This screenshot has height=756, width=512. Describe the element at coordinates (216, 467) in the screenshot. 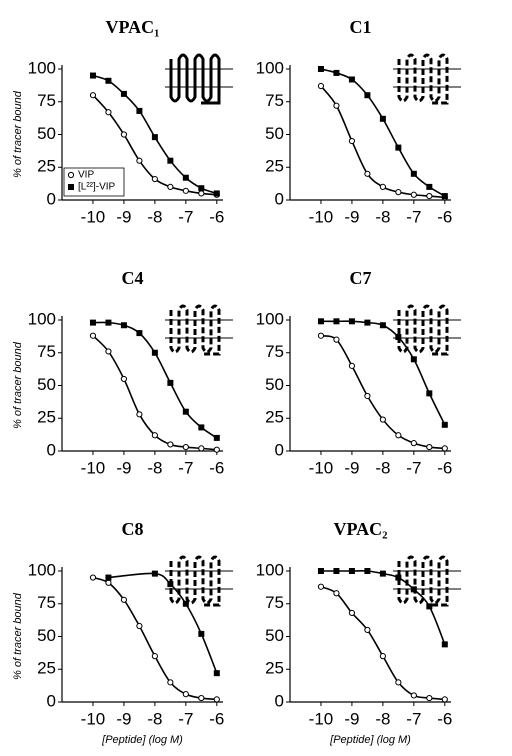

I see `x-tick-label: -6` at that location.